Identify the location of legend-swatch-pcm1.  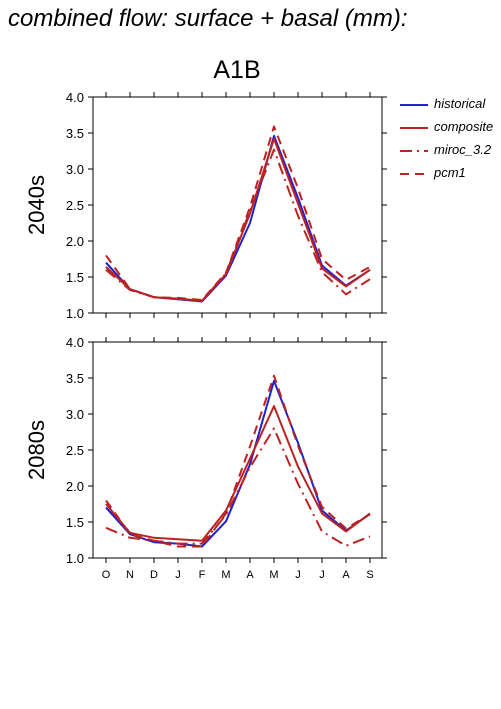
(414, 174).